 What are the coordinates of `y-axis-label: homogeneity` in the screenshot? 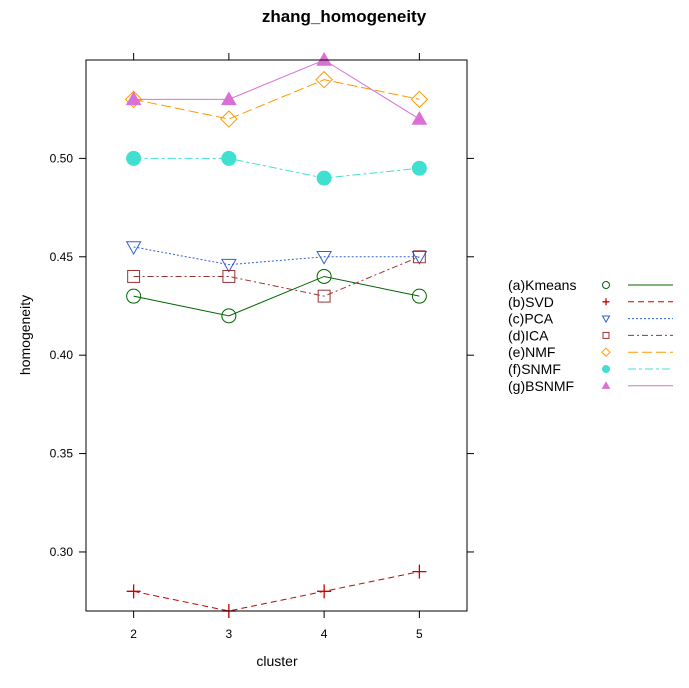 It's located at (25, 335).